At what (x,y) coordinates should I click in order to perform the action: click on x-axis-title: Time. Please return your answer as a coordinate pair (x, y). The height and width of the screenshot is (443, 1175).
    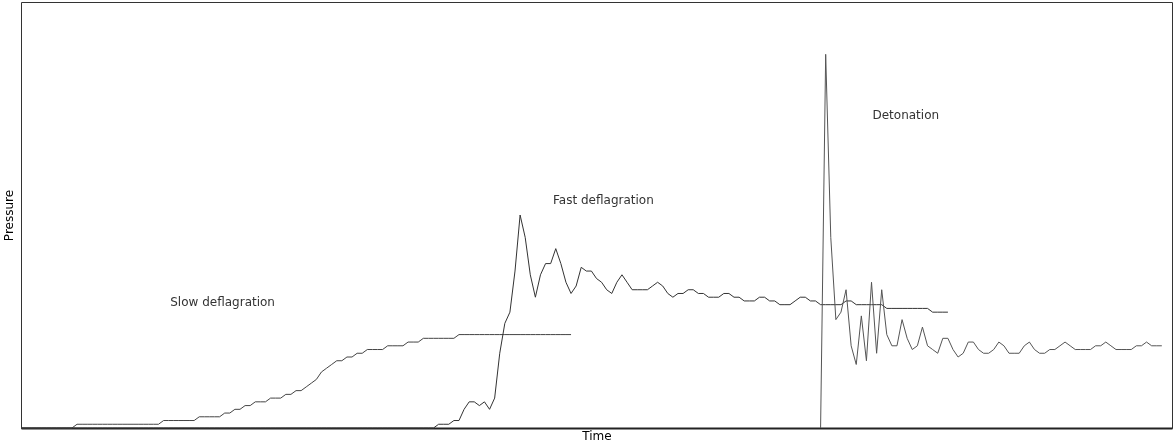
    Looking at the image, I should click on (596, 435).